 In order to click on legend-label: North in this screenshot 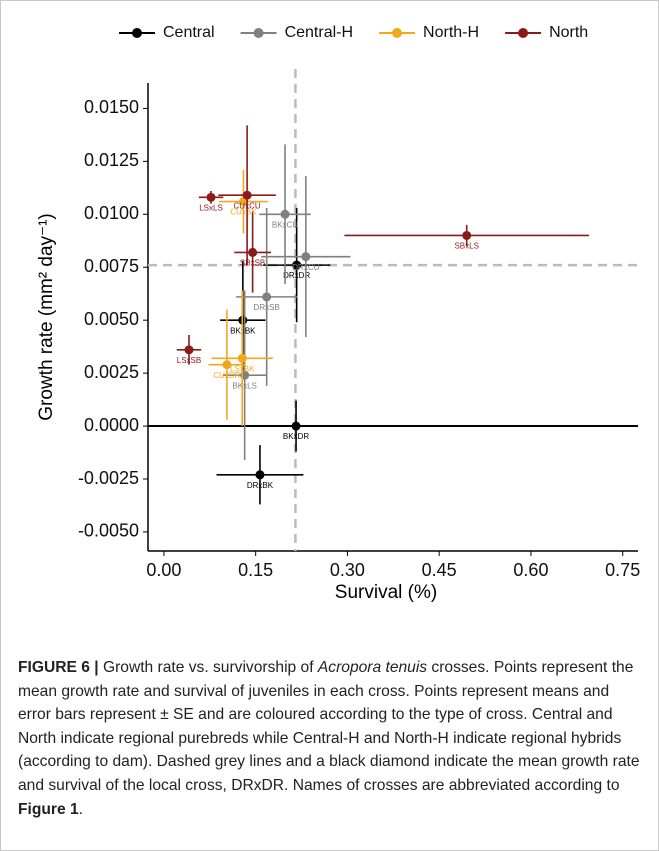, I will do `click(568, 32)`.